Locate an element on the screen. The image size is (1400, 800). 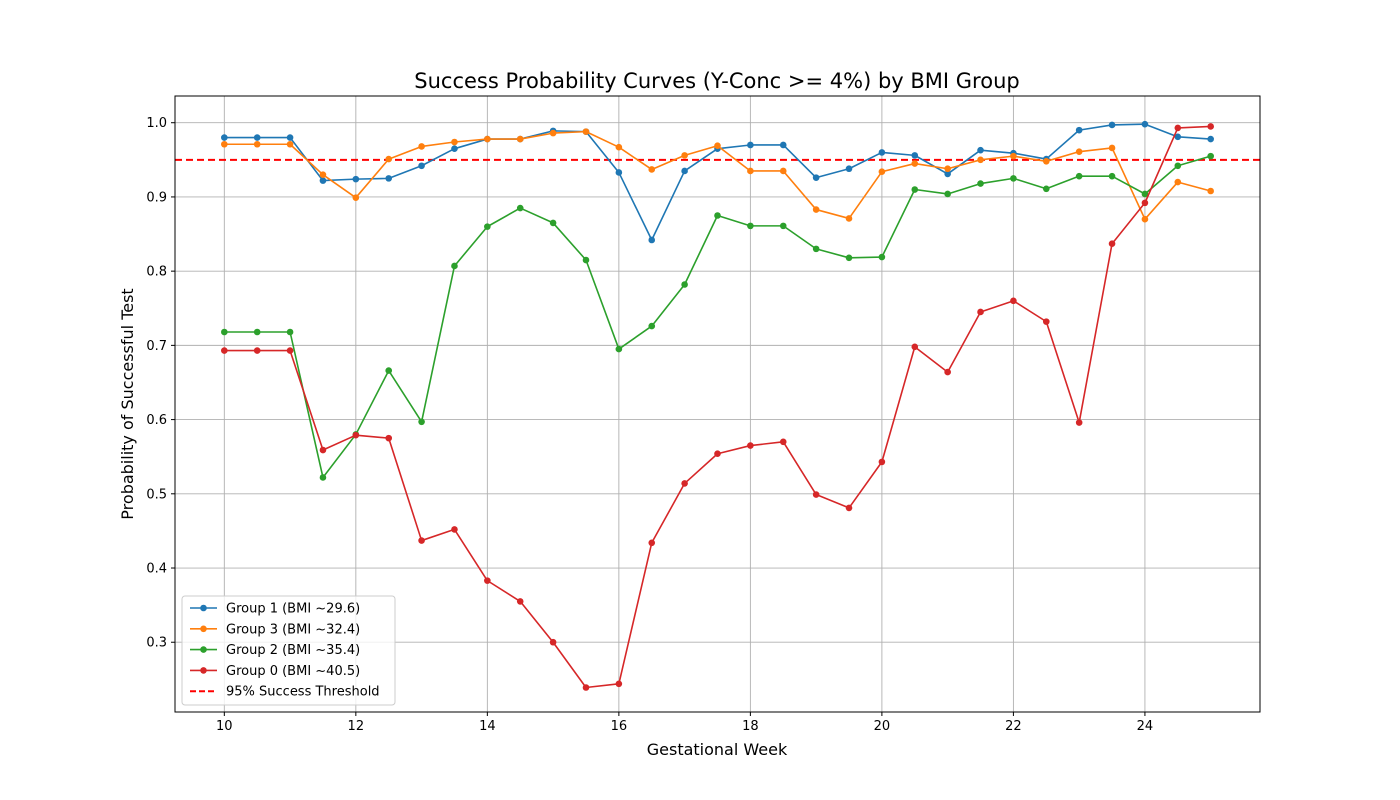
x-tick-label: 22 is located at coordinates (1013, 726).